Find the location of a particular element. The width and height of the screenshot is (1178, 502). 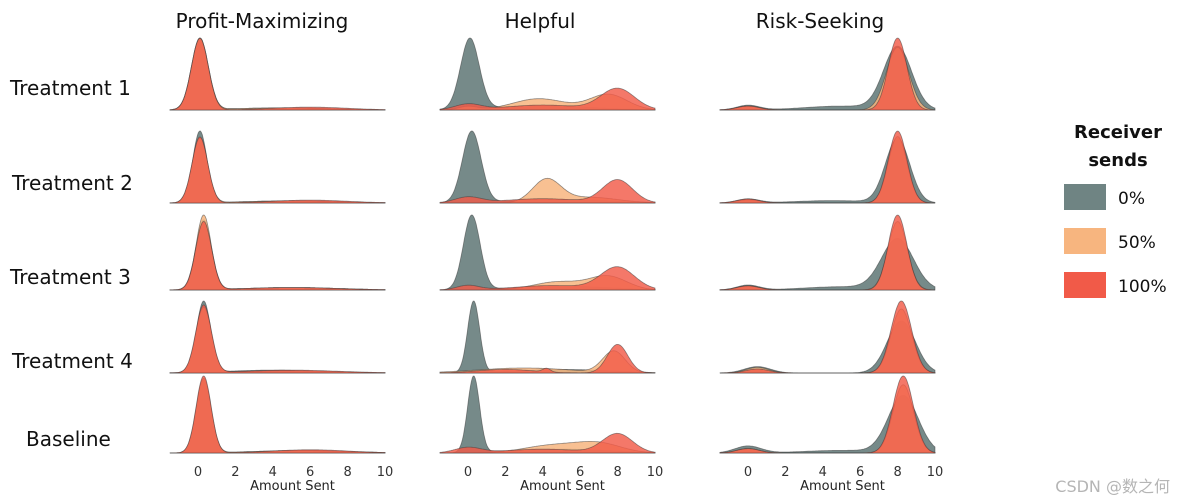

density-risk-seeking-treatment-4-100pct is located at coordinates (828, 337).